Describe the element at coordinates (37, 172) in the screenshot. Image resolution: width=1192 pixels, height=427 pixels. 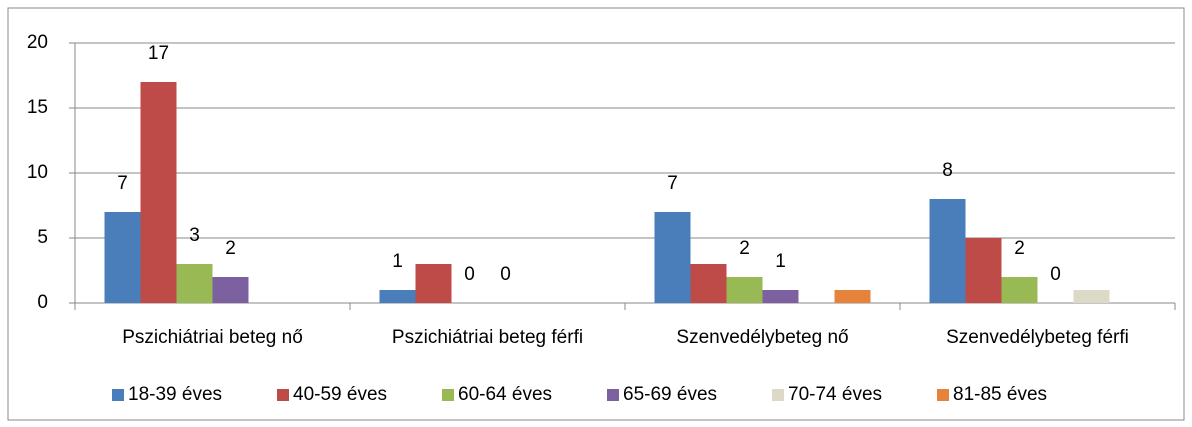
I see `y-tick-label: 10` at that location.